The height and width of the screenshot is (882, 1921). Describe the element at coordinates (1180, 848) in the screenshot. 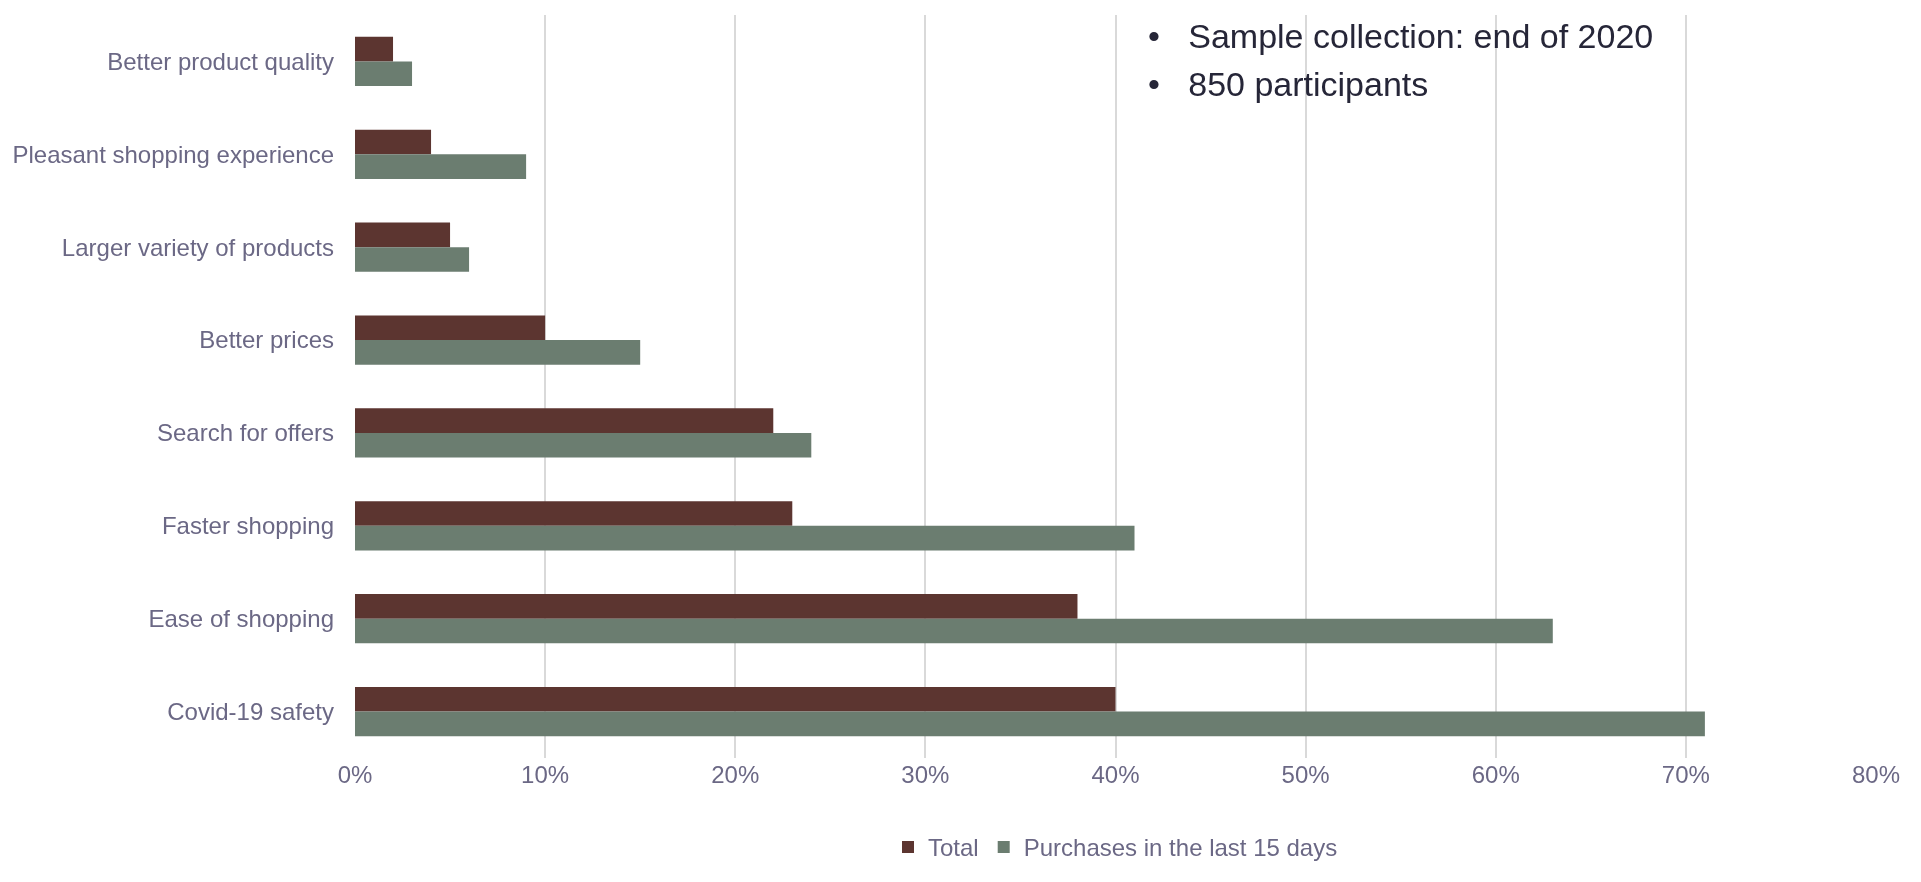

I see `legend-label: Purchases in the last 15 days` at that location.